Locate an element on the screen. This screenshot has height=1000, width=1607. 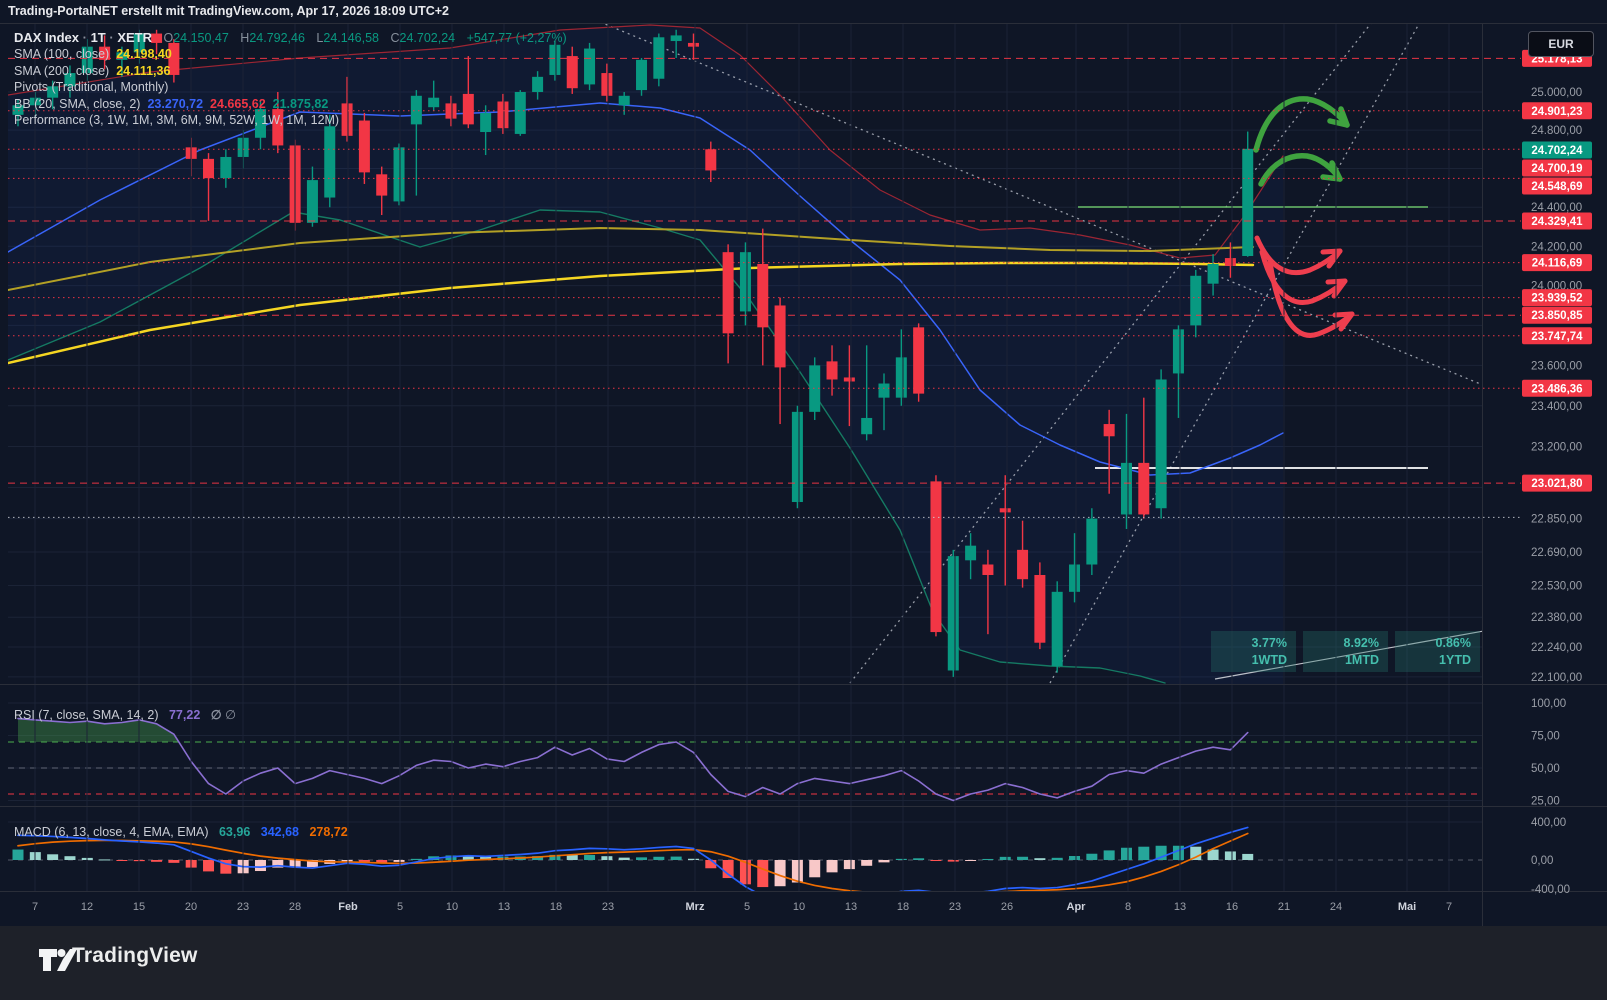
indicator-legend-row: SMA (200, close) 24.111,36 is located at coordinates (290, 71).